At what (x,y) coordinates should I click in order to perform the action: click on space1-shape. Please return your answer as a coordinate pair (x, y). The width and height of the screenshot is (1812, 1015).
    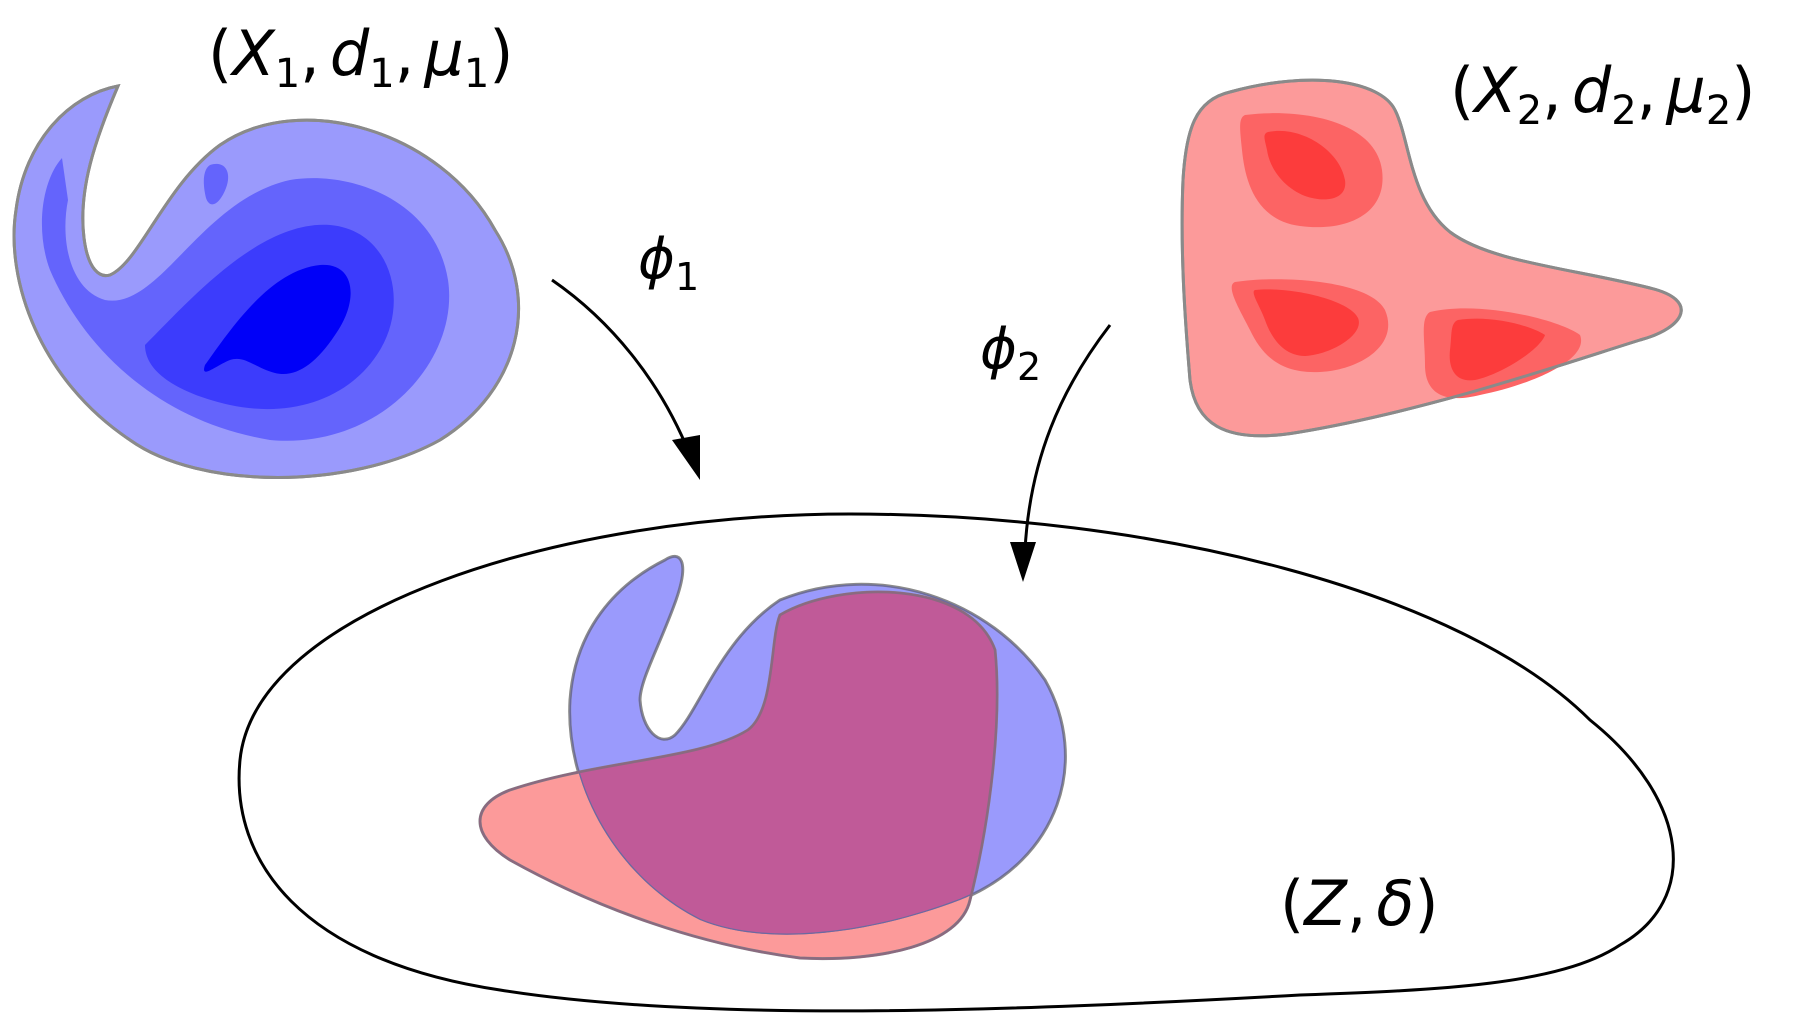
    Looking at the image, I should click on (266, 281).